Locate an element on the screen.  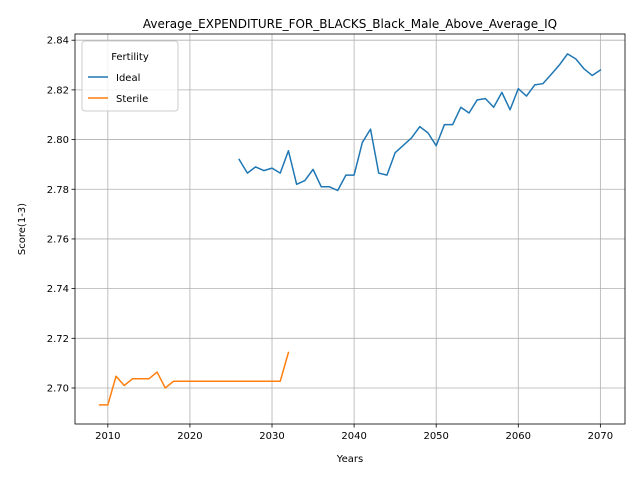
x-tick-label: 2060 is located at coordinates (518, 436).